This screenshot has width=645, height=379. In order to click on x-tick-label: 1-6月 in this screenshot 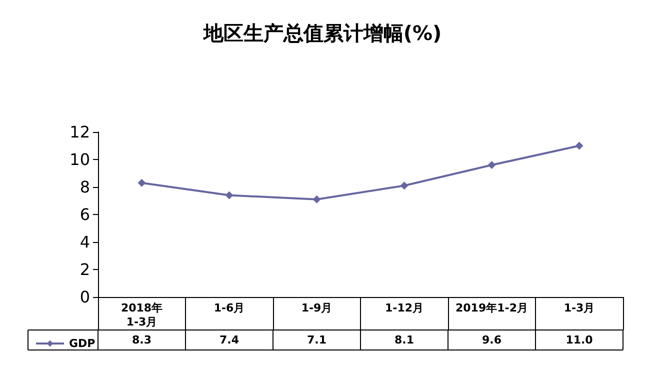, I will do `click(229, 308)`.